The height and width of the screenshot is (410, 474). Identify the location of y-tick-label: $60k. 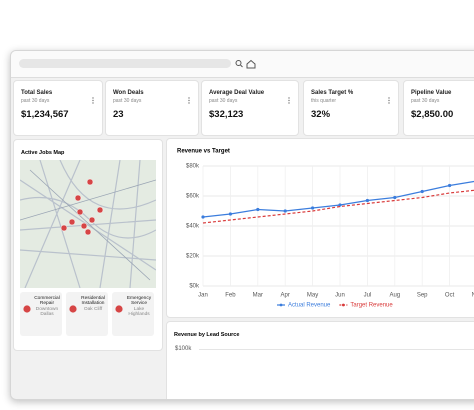
(193, 197).